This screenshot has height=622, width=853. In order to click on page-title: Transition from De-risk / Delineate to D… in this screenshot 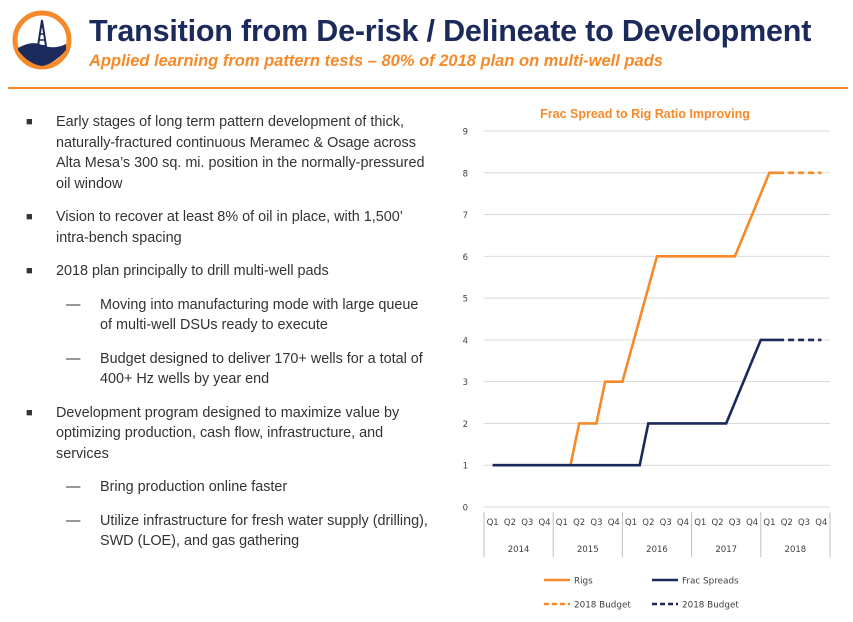, I will do `click(450, 31)`.